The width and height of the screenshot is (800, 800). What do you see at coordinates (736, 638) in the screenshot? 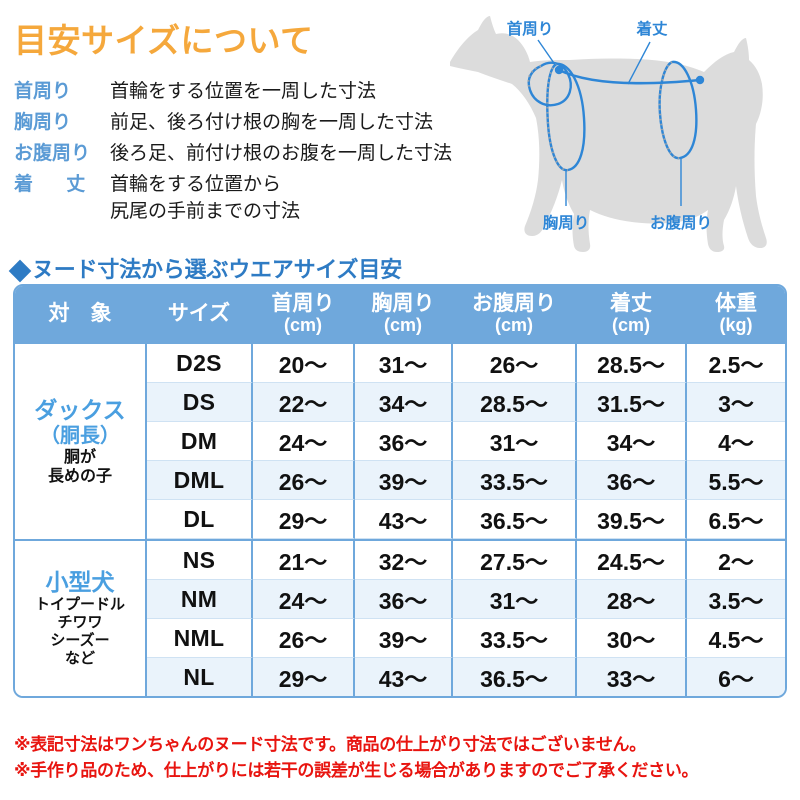
I see `cell-weight: 4.5～` at bounding box center [736, 638].